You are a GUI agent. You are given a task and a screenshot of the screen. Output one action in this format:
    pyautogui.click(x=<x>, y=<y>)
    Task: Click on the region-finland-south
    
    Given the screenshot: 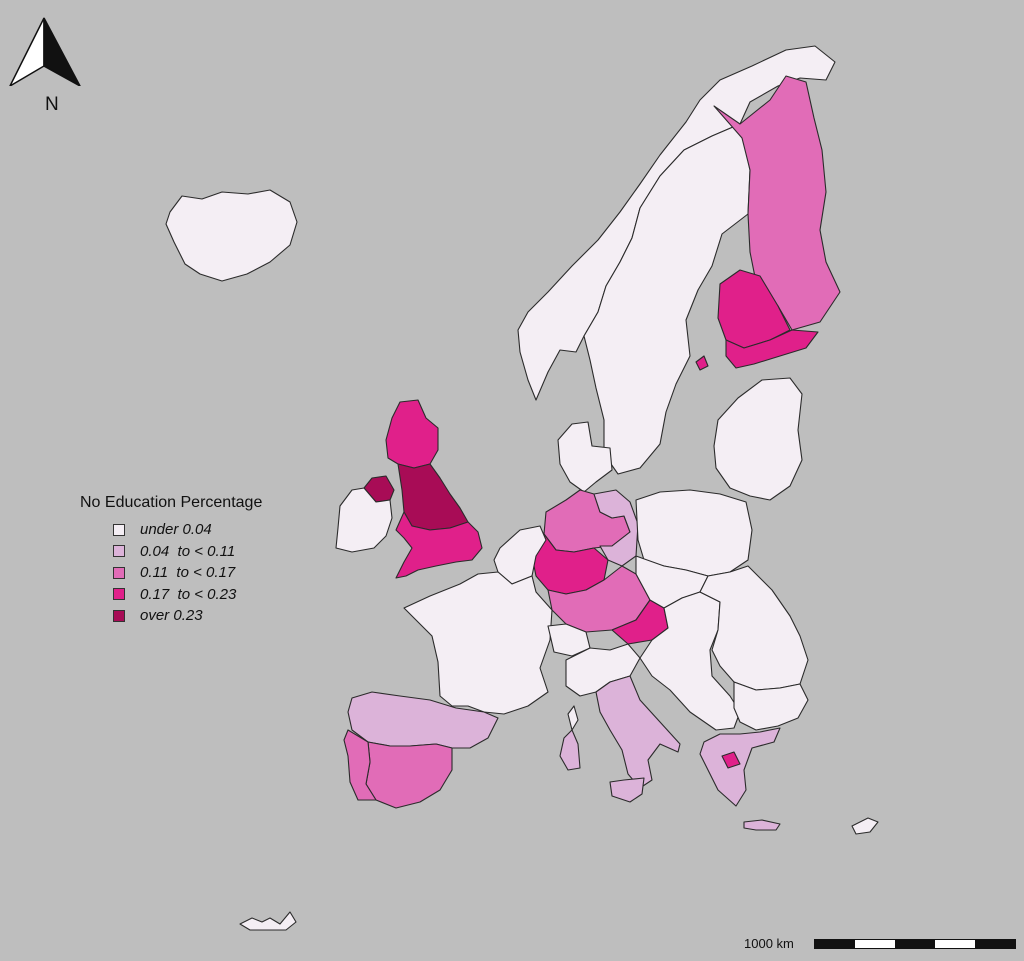 What is the action you would take?
    pyautogui.click(x=772, y=349)
    